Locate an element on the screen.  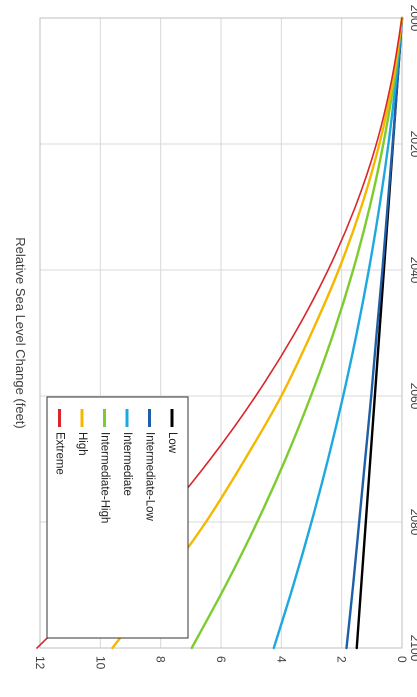
year-tick-label: 2020 is located at coordinates (412, 144).